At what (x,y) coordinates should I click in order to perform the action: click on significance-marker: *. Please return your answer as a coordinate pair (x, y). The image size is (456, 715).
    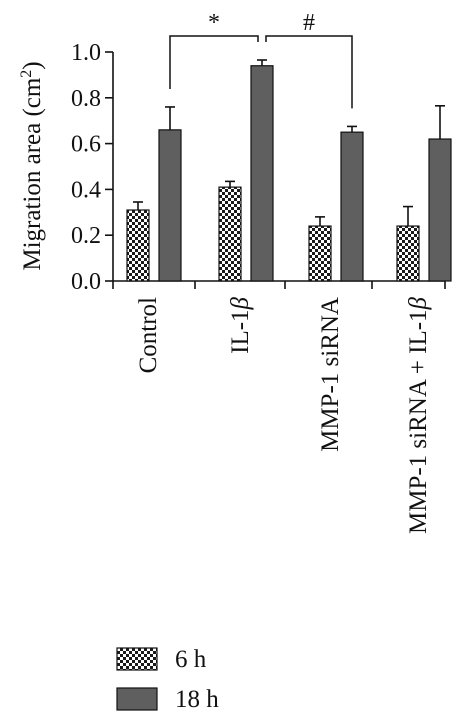
    Looking at the image, I should click on (214, 23).